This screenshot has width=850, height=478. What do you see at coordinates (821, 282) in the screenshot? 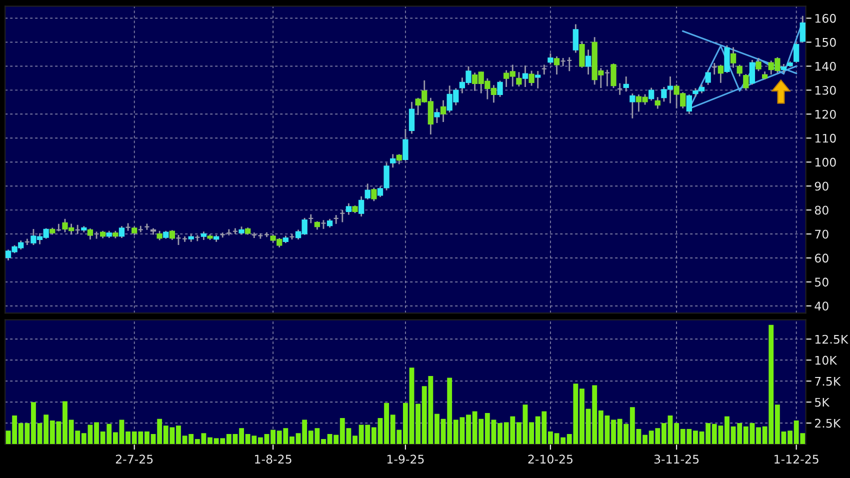
I see `y-tick-label: 50` at bounding box center [821, 282].